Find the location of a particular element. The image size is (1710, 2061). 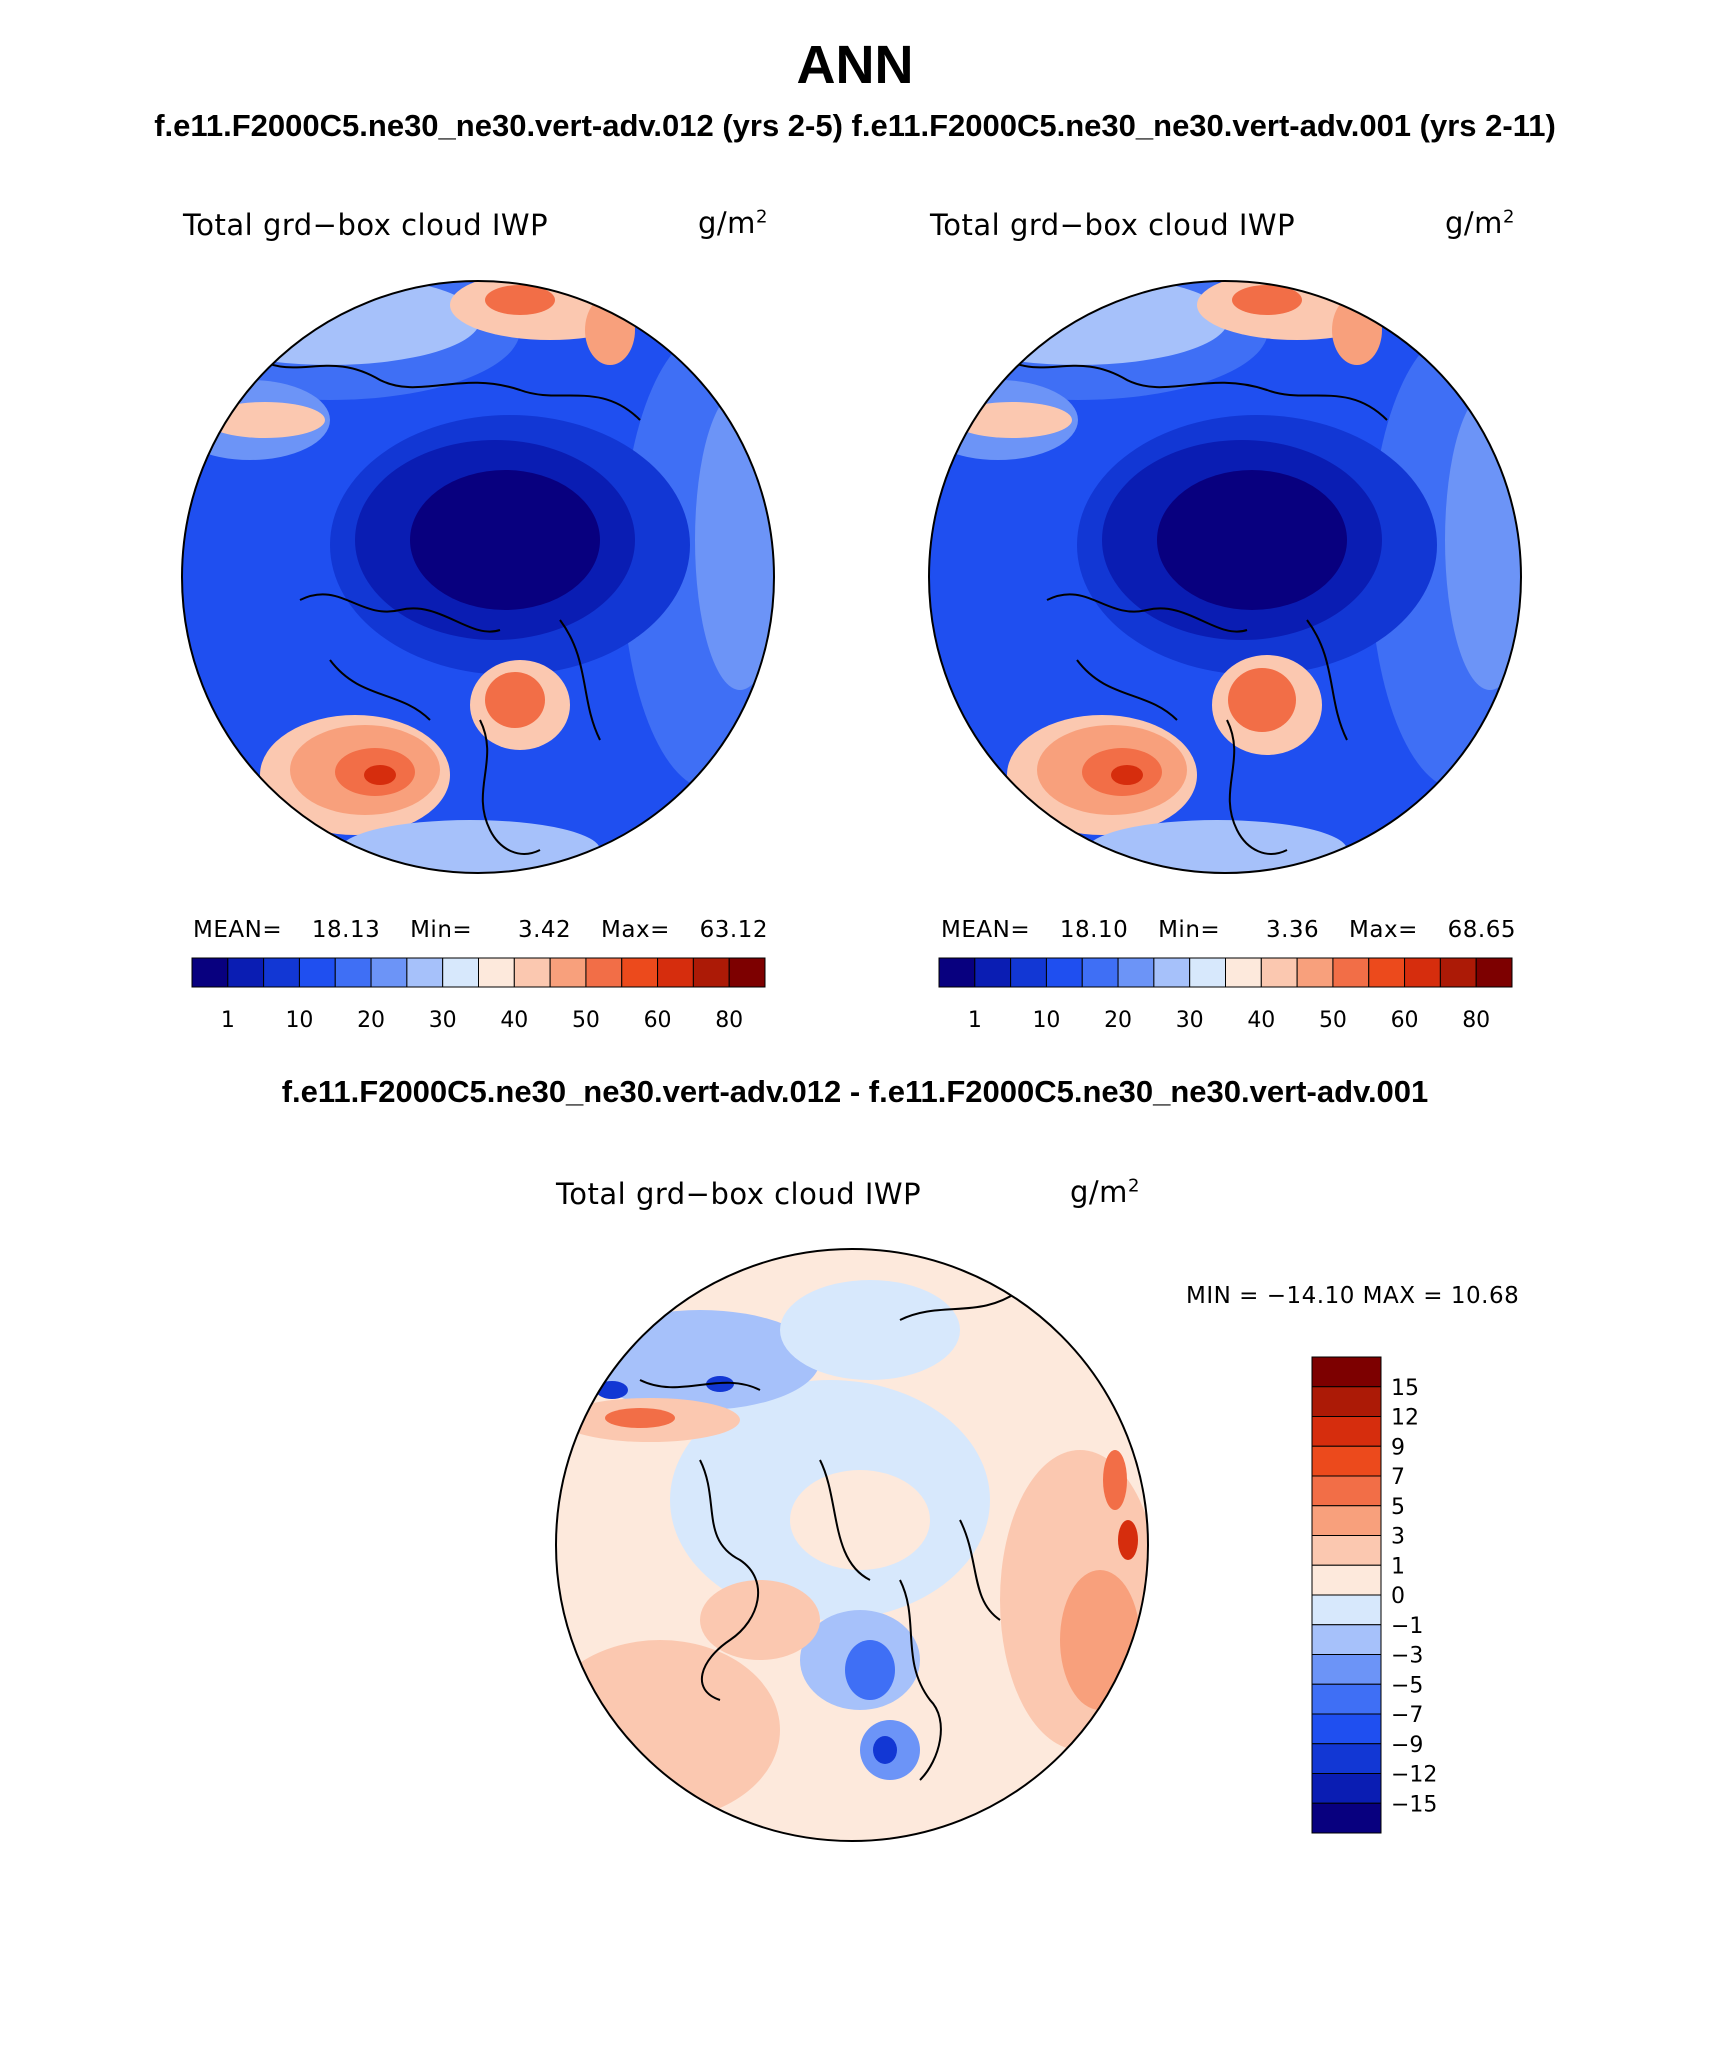

panel2-min-value: 3.36 is located at coordinates (1292, 930).